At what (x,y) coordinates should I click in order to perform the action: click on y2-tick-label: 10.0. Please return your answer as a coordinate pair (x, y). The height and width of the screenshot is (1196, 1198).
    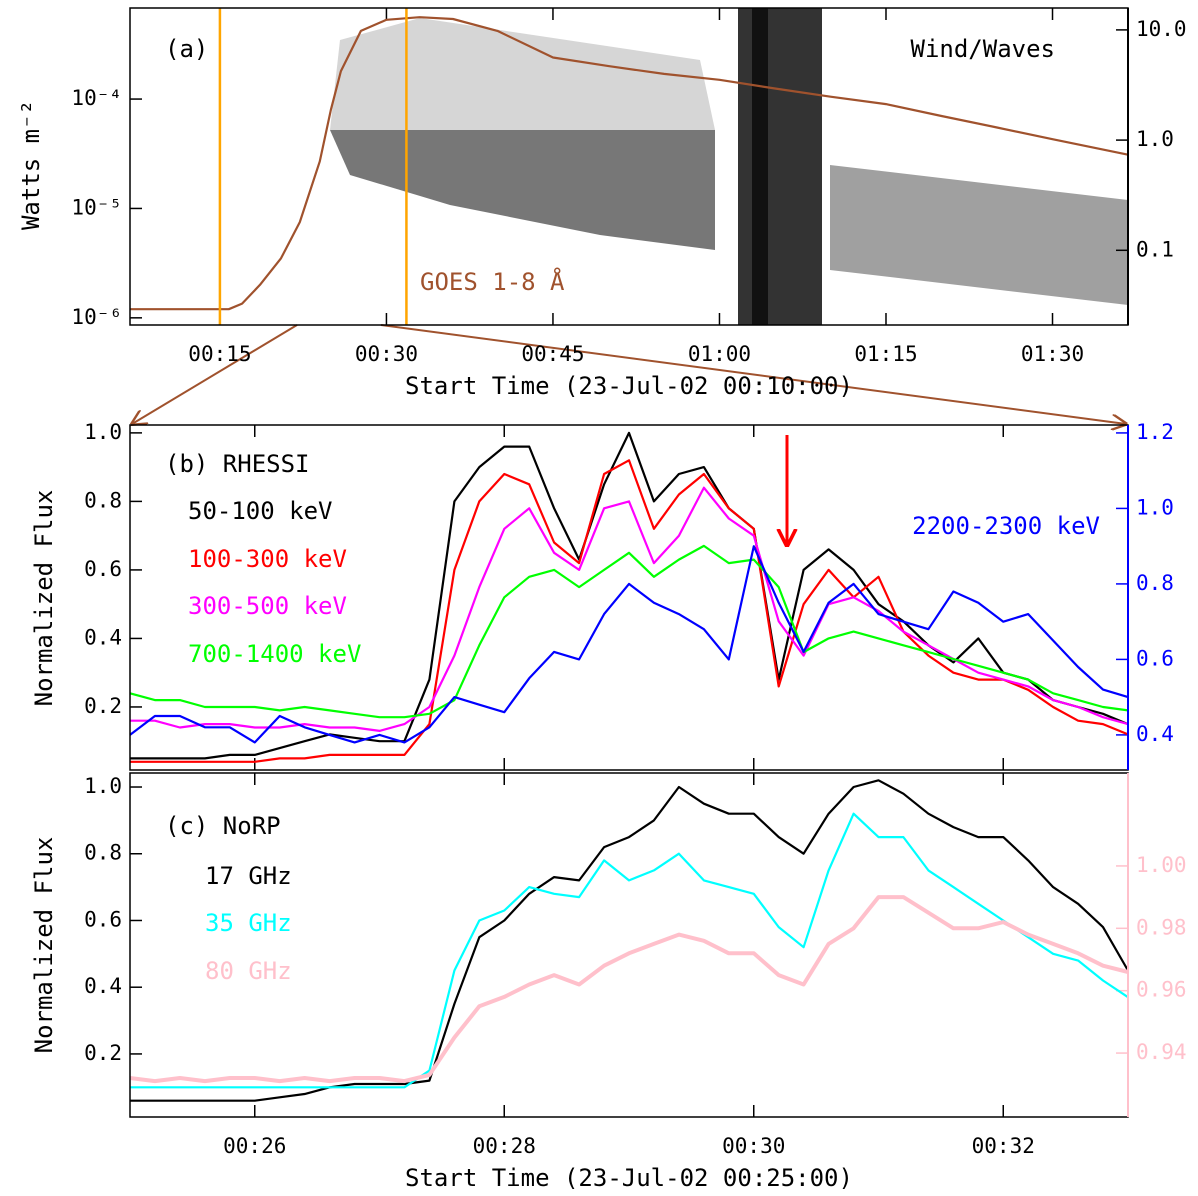
    Looking at the image, I should click on (1161, 29).